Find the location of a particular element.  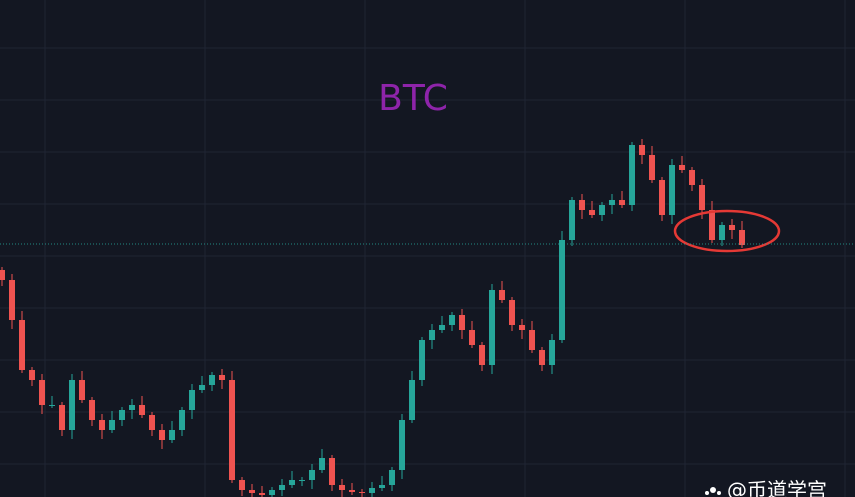

highlight-ellipse is located at coordinates (727, 231).